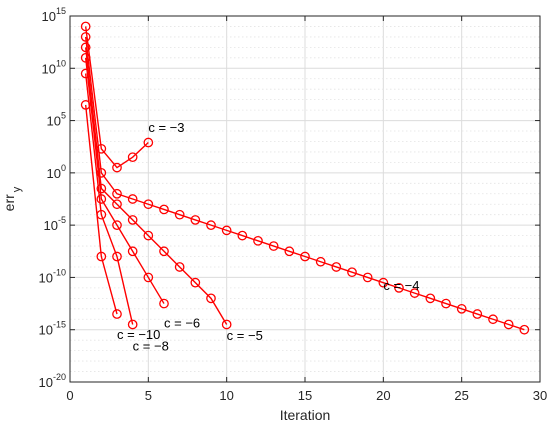 The height and width of the screenshot is (432, 550). Describe the element at coordinates (17, 189) in the screenshot. I see `y-axis-title-subscript: y` at that location.